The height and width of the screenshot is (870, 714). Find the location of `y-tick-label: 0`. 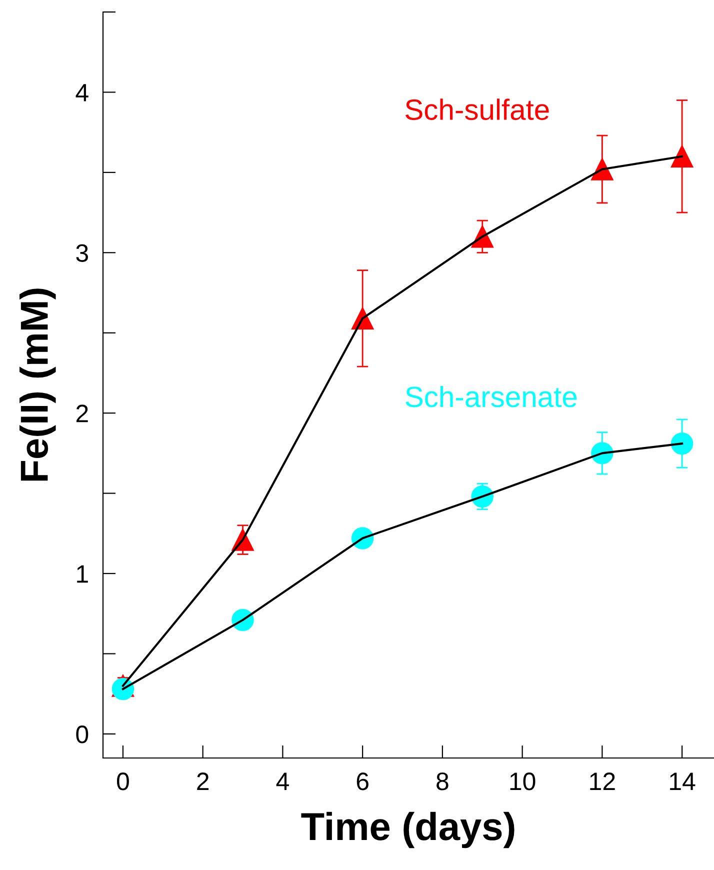

y-tick-label: 0 is located at coordinates (82, 735).